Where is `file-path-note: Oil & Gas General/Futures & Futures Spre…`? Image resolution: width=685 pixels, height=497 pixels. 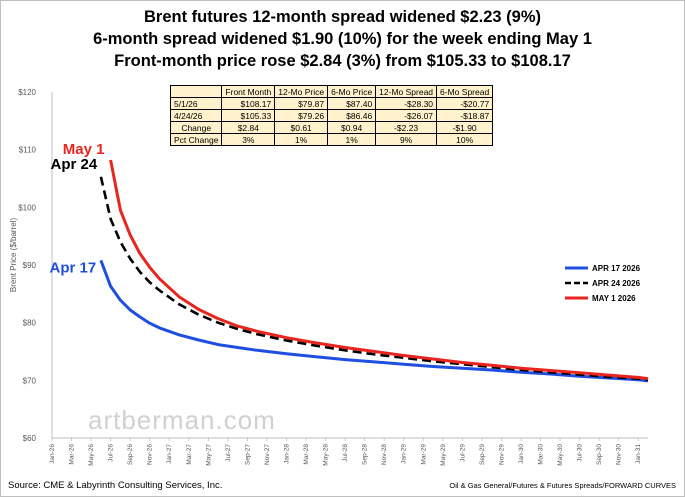 file-path-note: Oil & Gas General/Futures & Futures Spre… is located at coordinates (562, 485).